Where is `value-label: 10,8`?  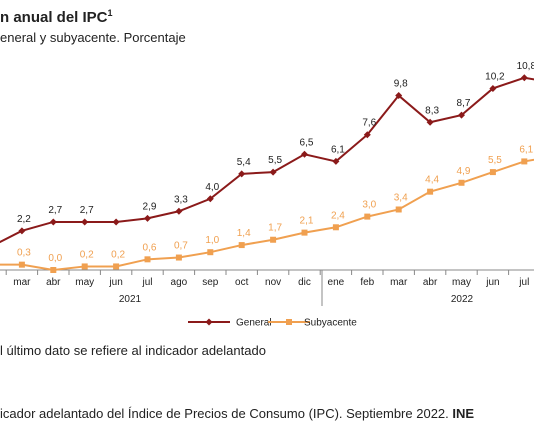
value-label: 10,8 is located at coordinates (525, 66).